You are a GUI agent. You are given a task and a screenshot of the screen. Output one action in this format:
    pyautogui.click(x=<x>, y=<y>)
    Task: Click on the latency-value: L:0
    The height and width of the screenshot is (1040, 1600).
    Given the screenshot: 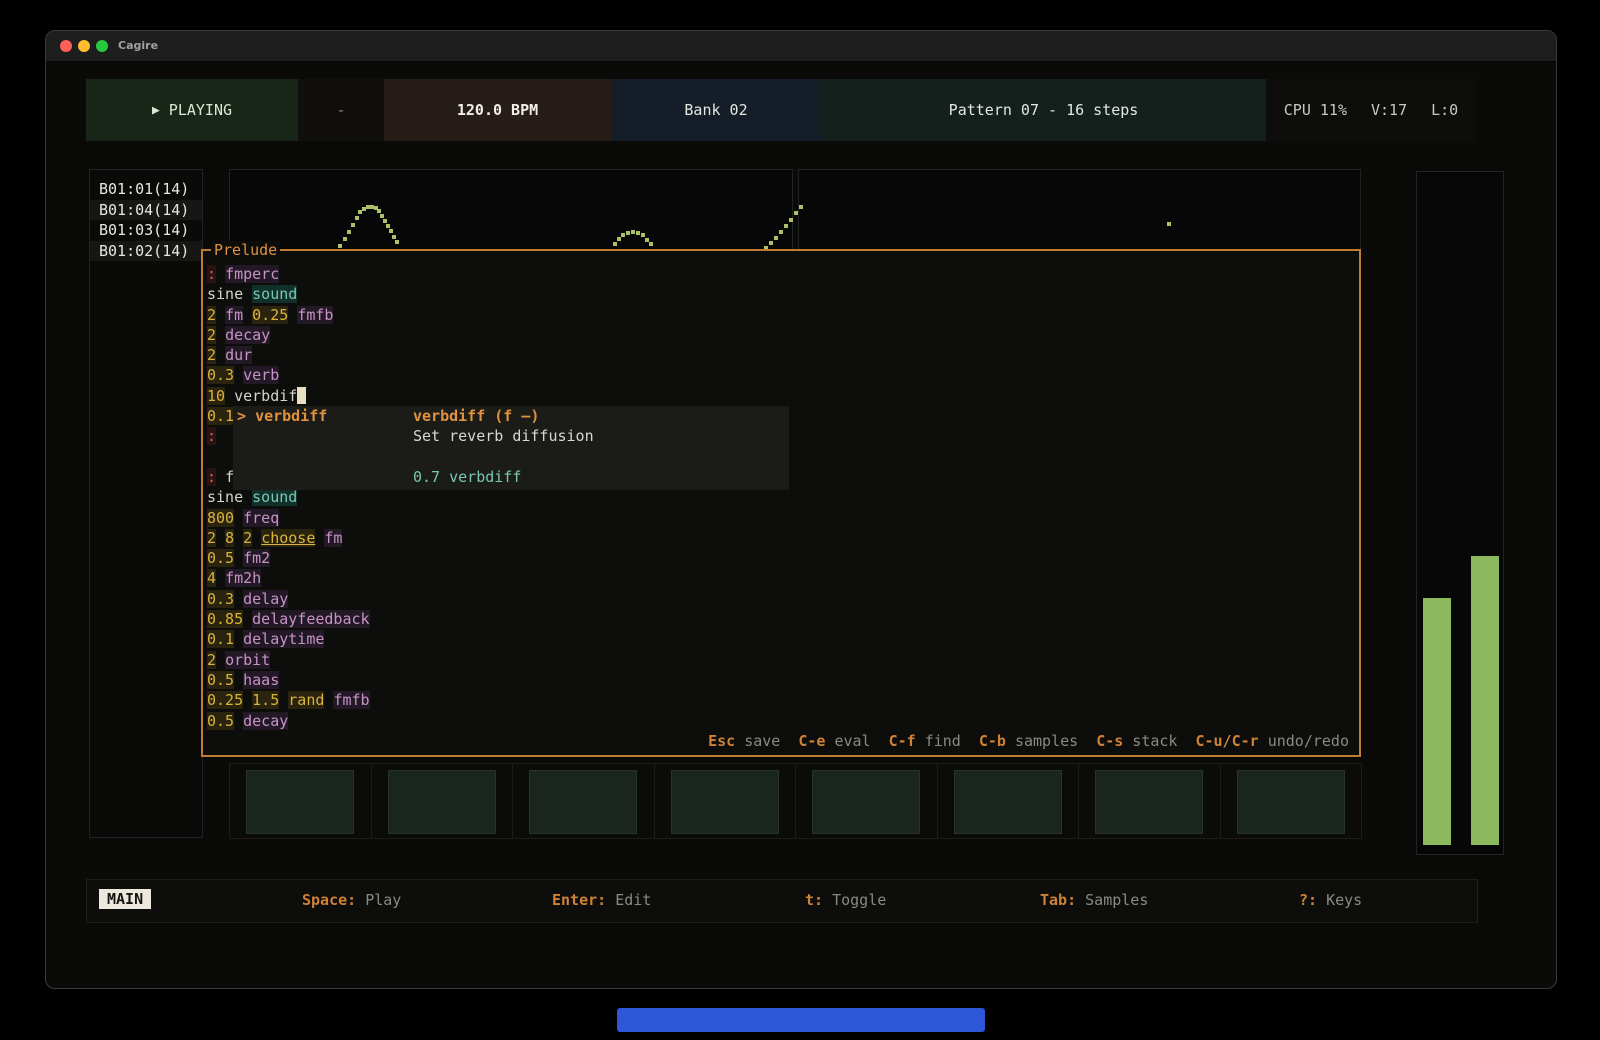 What is the action you would take?
    pyautogui.click(x=1445, y=110)
    